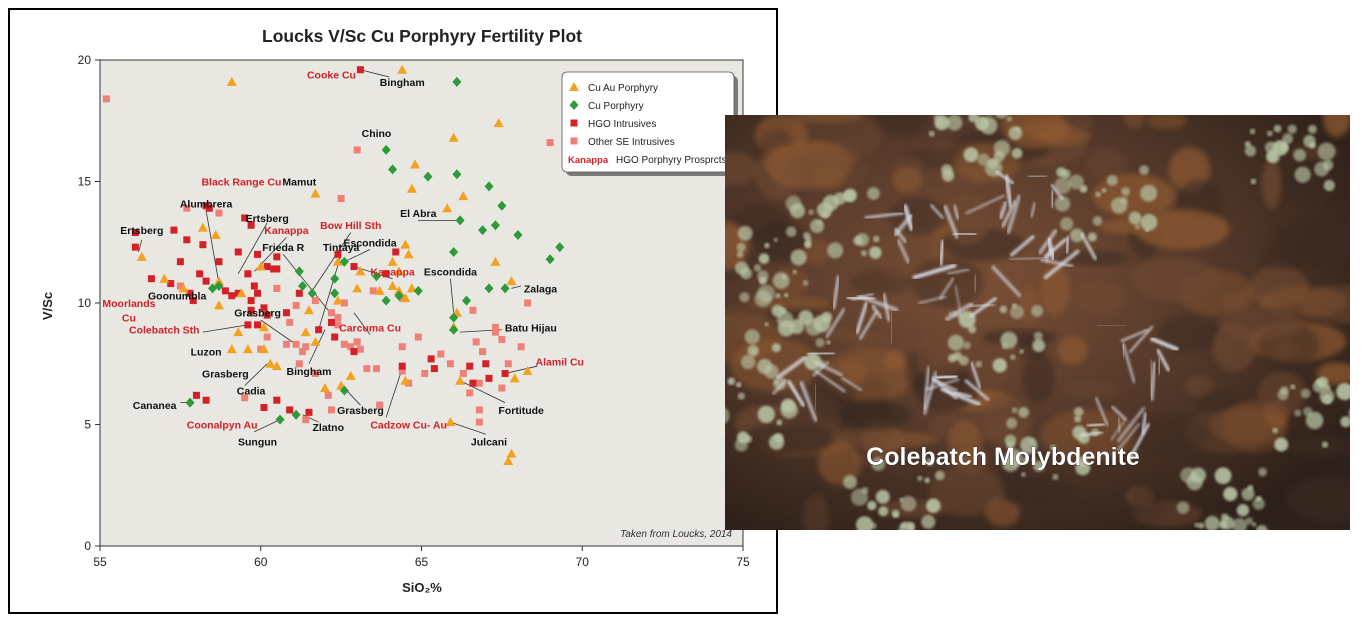  What do you see at coordinates (574, 123) in the screenshot?
I see `legend-marker` at bounding box center [574, 123].